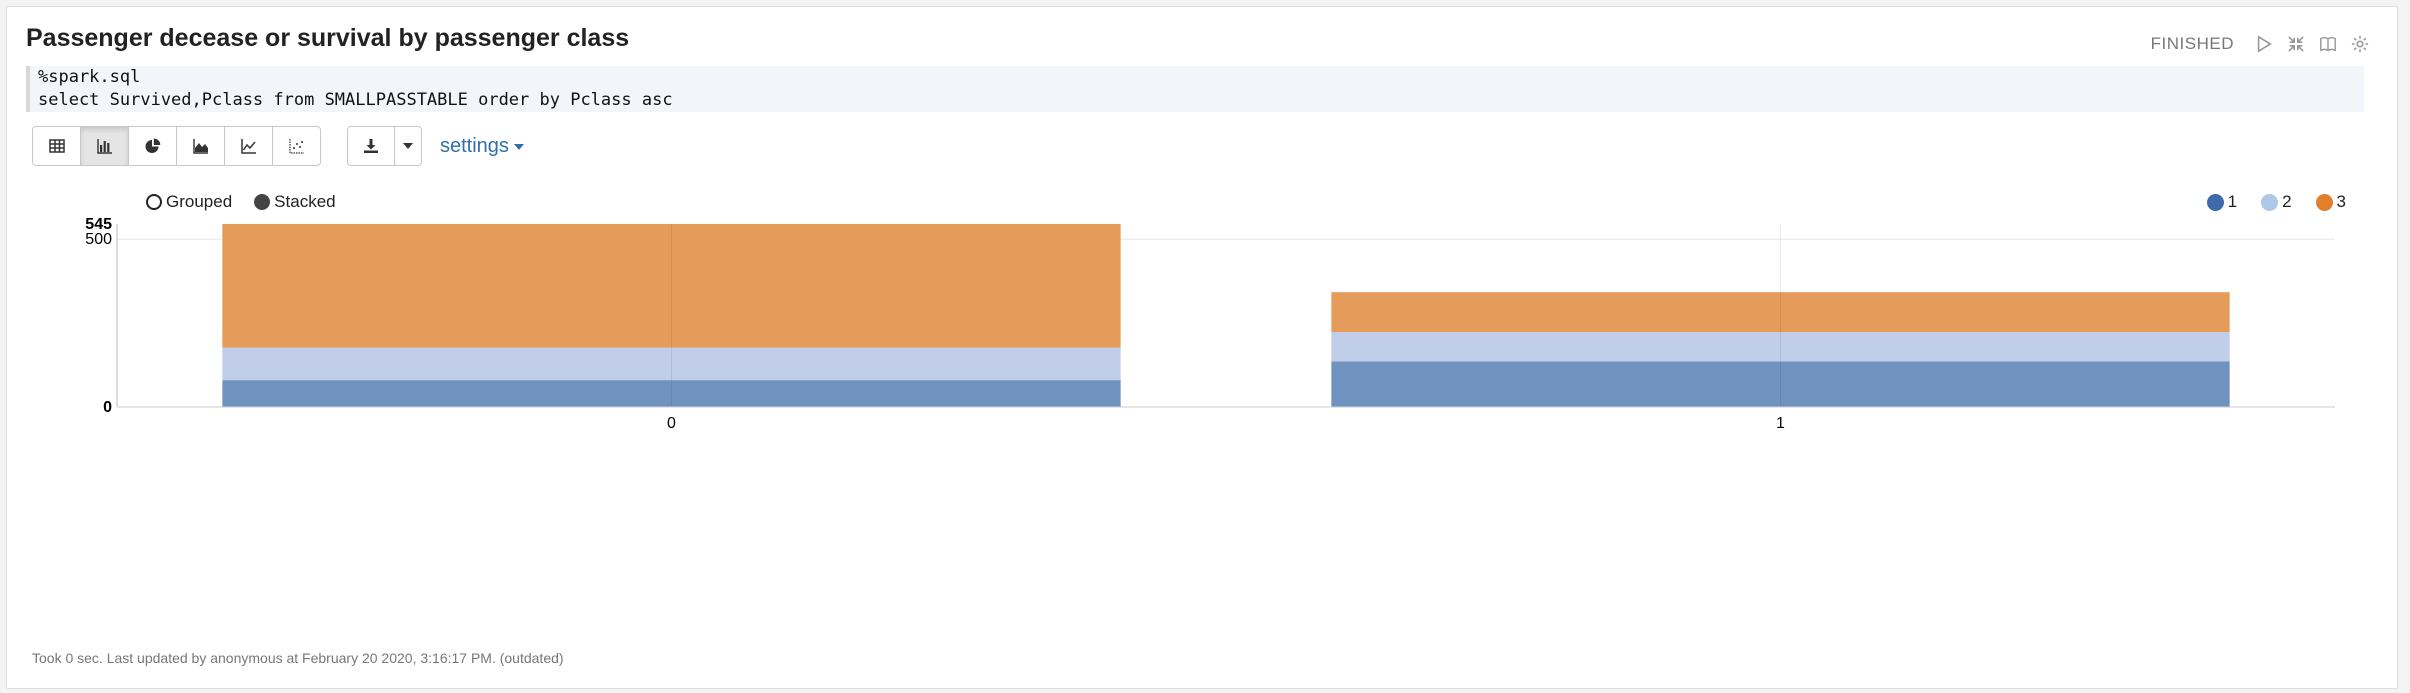 The image size is (2410, 693). What do you see at coordinates (241, 202) in the screenshot?
I see `chart-mode-toggle: Grouped Stacked` at bounding box center [241, 202].